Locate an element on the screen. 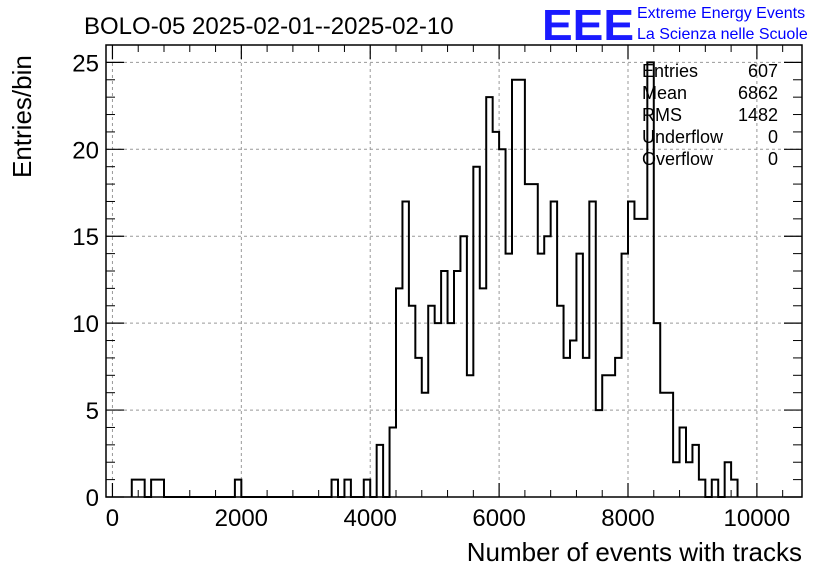 This screenshot has width=836, height=572. stat-label: Underflow is located at coordinates (683, 137).